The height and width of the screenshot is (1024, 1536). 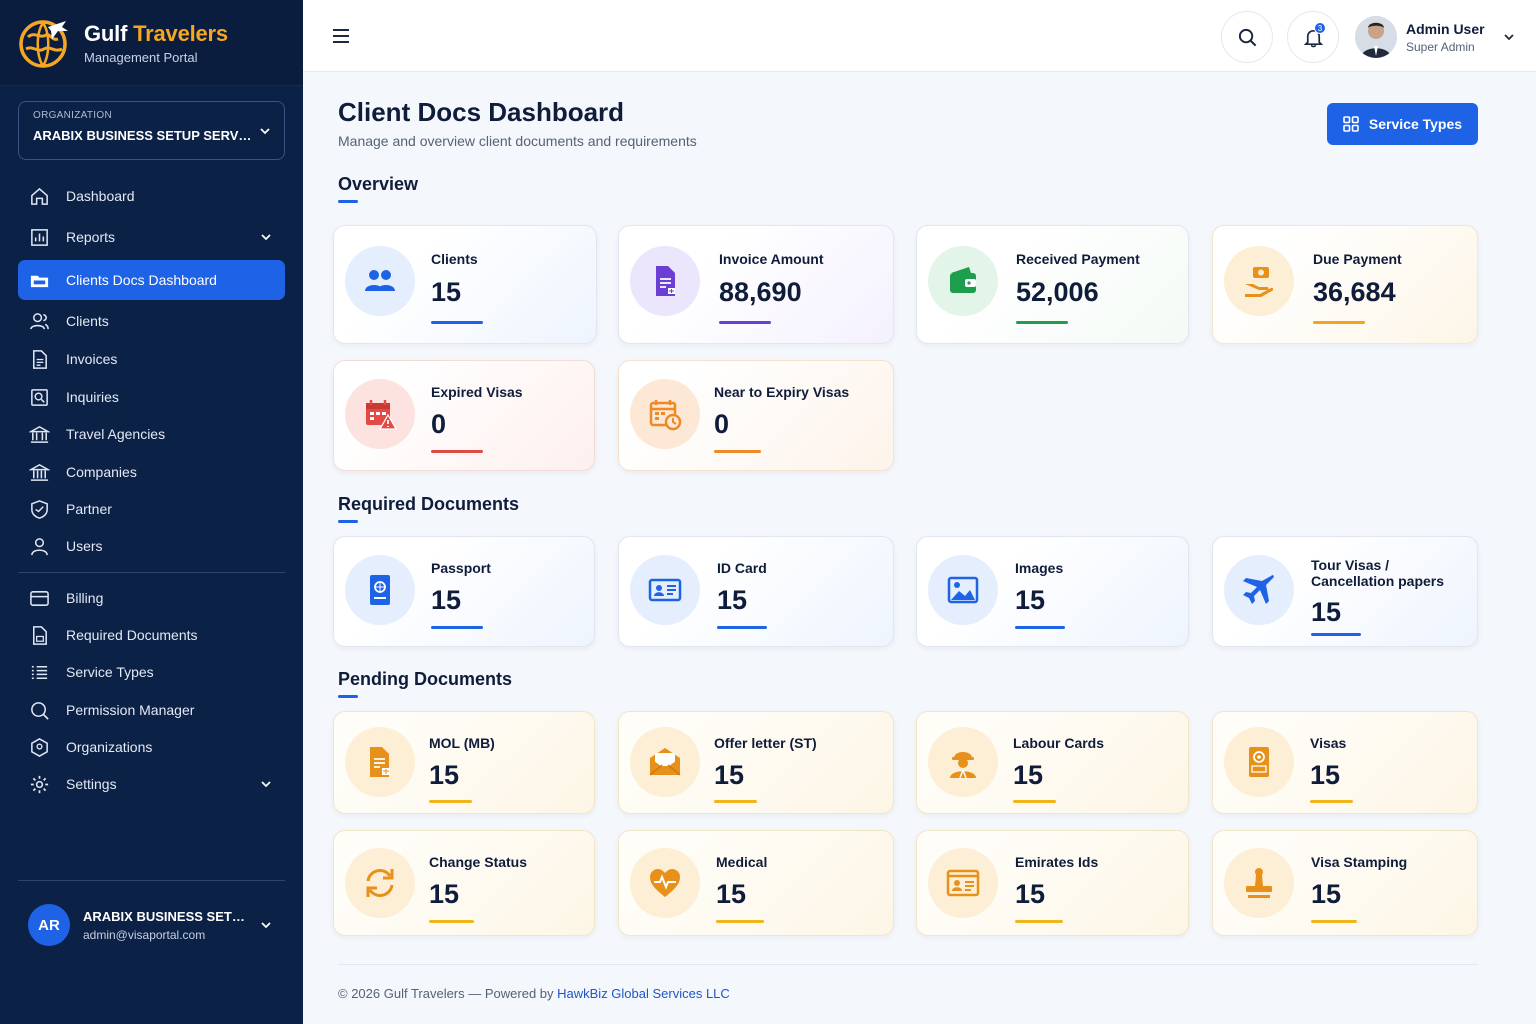 I want to click on card-label: Visas, so click(x=1328, y=743).